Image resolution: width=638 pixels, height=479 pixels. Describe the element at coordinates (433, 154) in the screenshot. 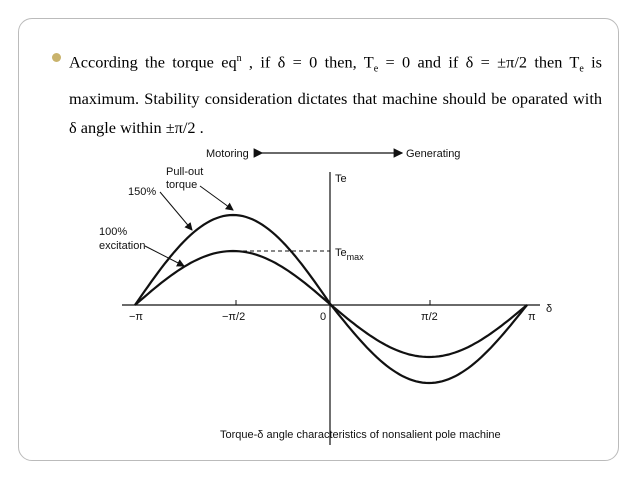

I see `generating-label: Generating` at that location.